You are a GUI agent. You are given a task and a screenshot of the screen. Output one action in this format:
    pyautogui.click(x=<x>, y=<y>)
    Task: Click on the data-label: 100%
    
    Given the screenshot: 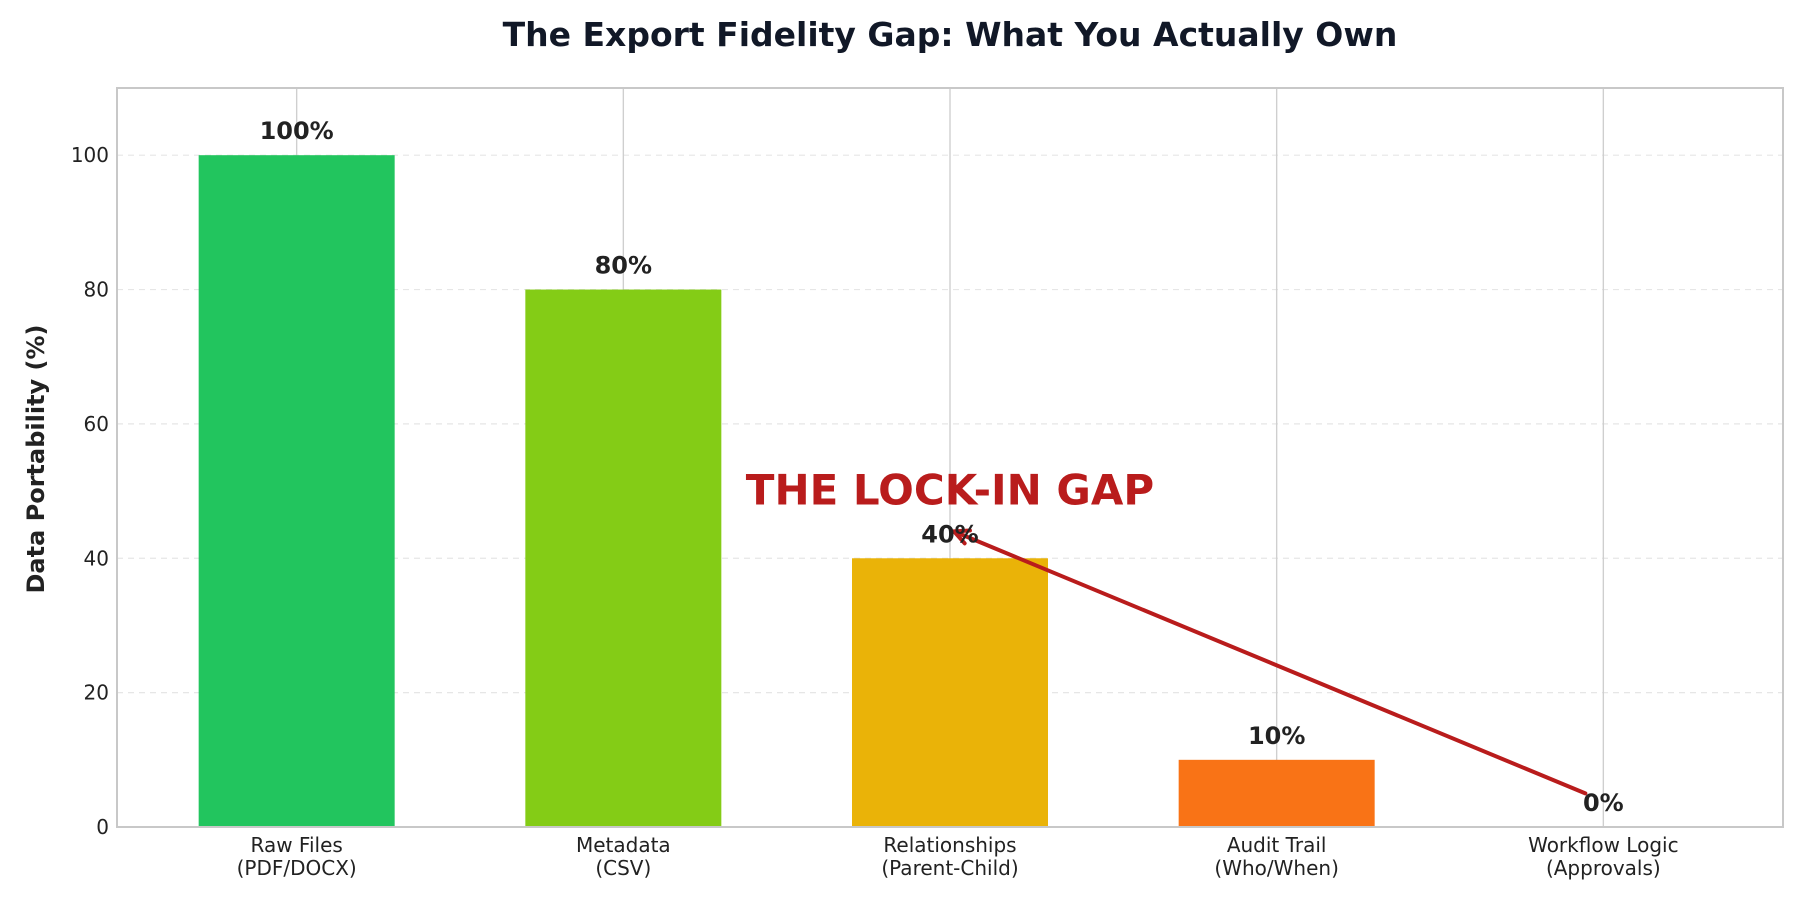 What is the action you would take?
    pyautogui.click(x=297, y=131)
    